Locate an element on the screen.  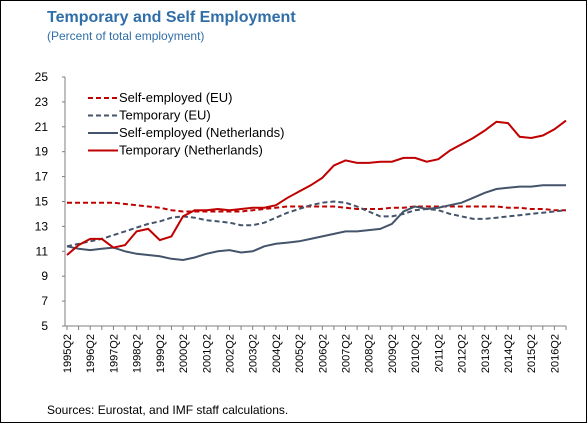
y-tick-label: 21 is located at coordinates (42, 127).